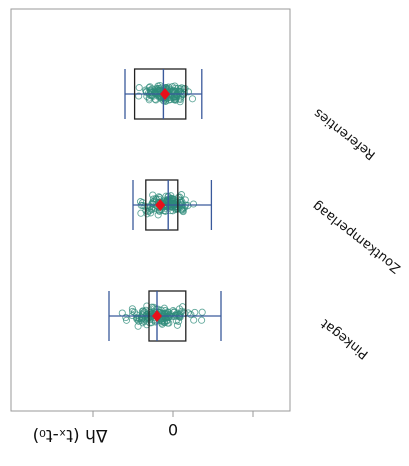 The height and width of the screenshot is (466, 409). What do you see at coordinates (345, 133) in the screenshot?
I see `category-label: Referenties` at bounding box center [345, 133].